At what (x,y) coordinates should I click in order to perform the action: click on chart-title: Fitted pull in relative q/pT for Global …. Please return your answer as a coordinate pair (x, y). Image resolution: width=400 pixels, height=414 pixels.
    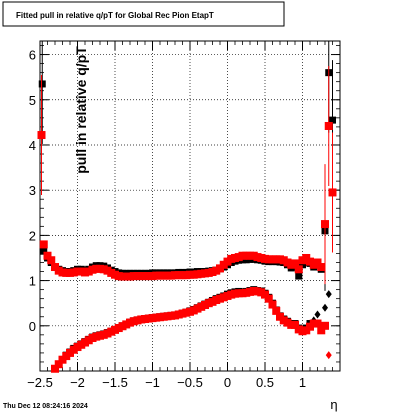
    Looking at the image, I should click on (115, 15).